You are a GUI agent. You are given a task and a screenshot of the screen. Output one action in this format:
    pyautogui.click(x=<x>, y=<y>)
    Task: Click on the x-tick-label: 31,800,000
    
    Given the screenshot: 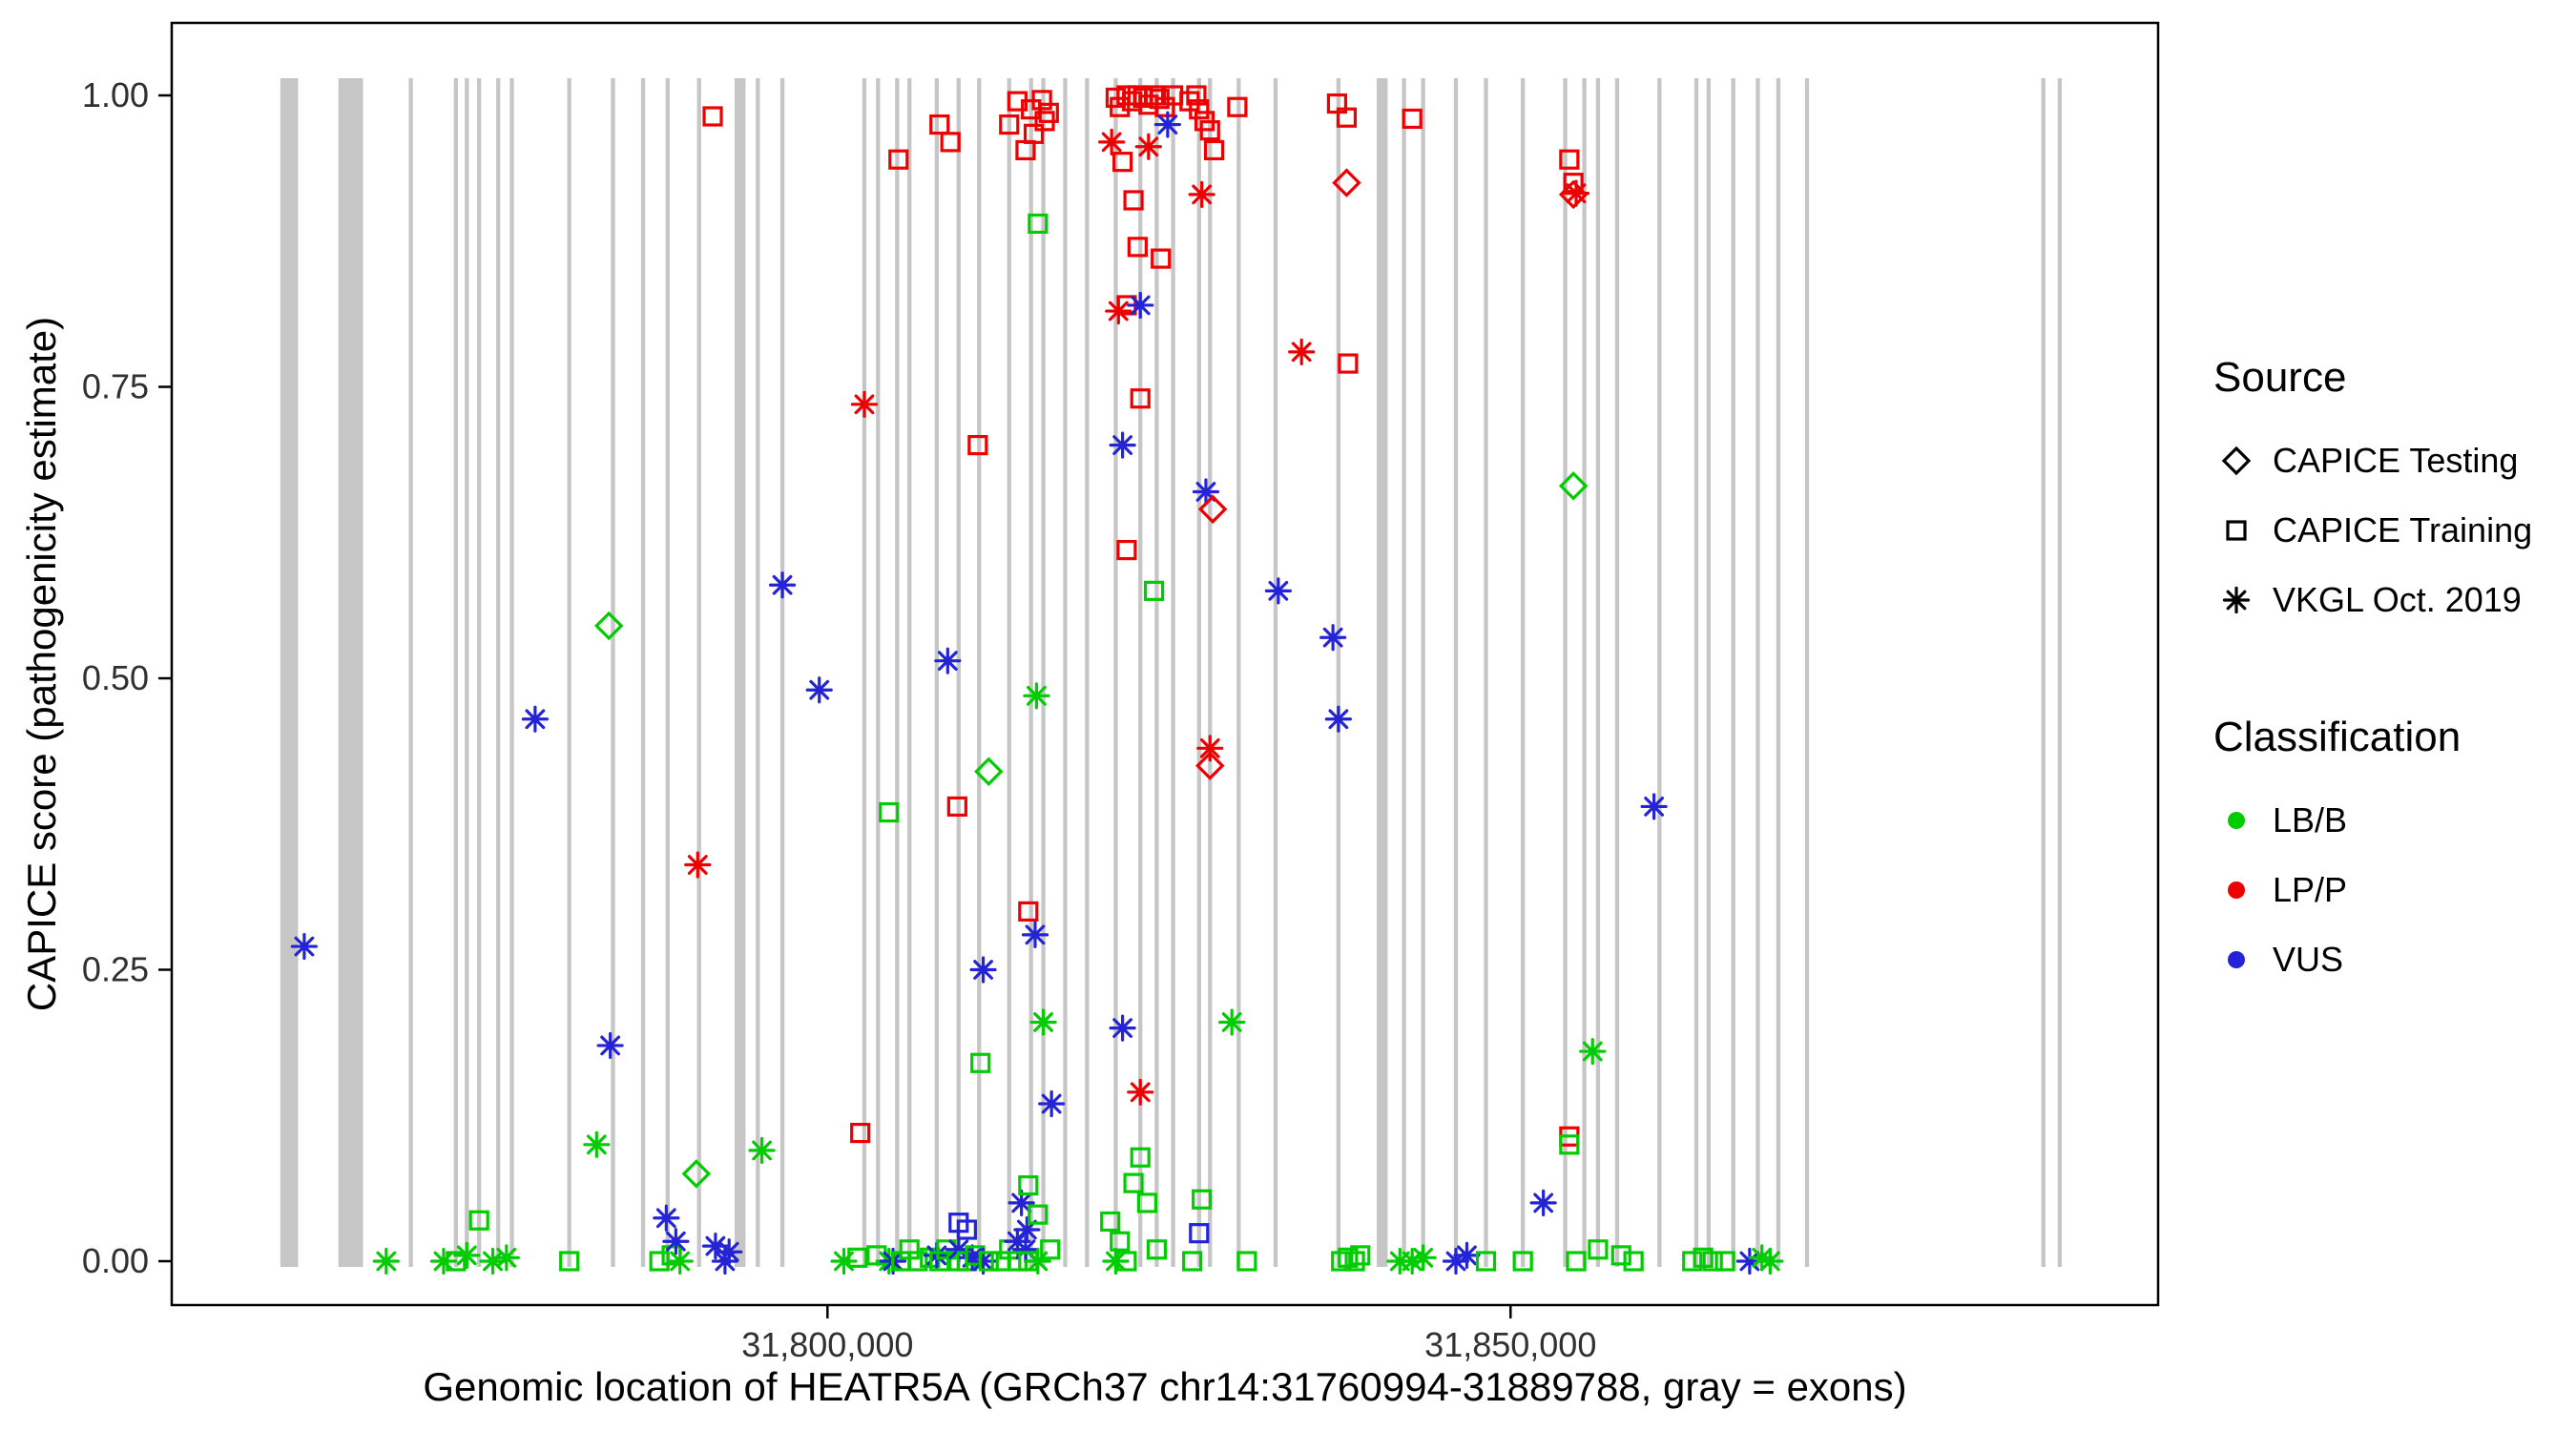 What is the action you would take?
    pyautogui.click(x=827, y=1344)
    